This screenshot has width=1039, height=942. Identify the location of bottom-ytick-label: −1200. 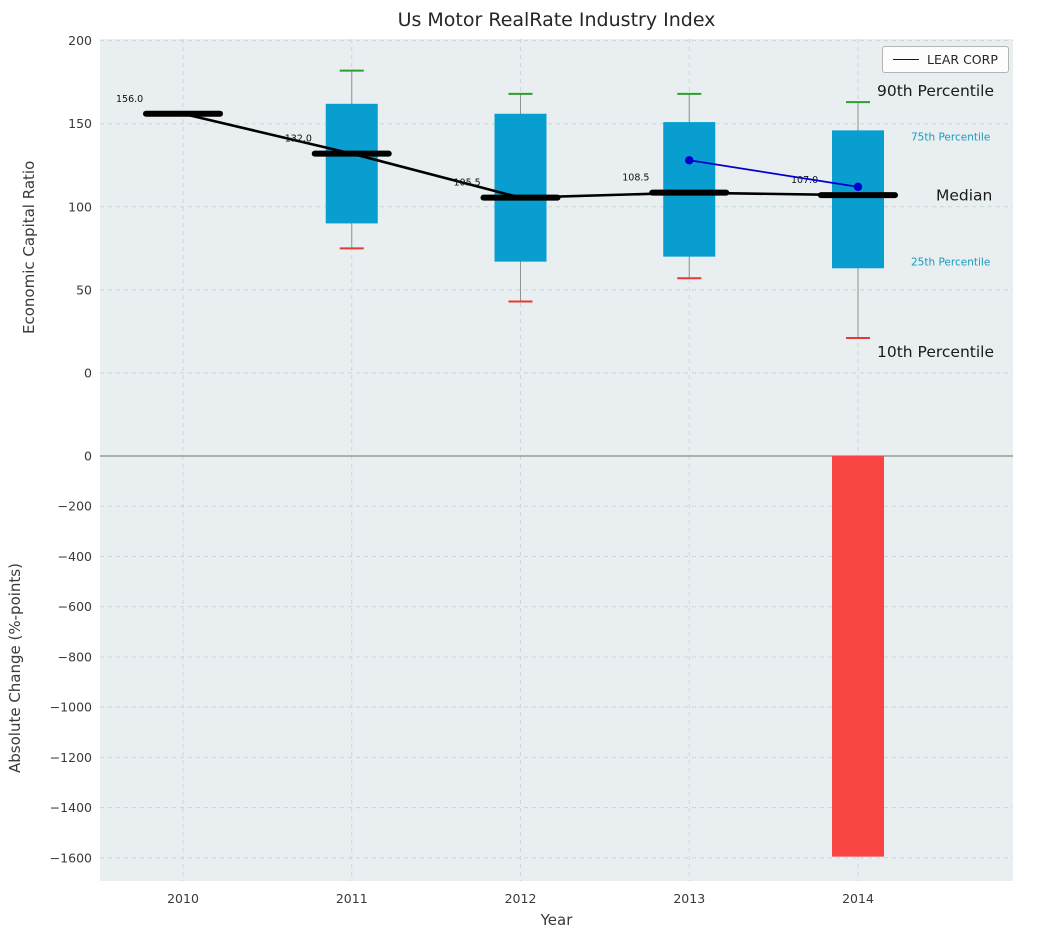
(71, 757).